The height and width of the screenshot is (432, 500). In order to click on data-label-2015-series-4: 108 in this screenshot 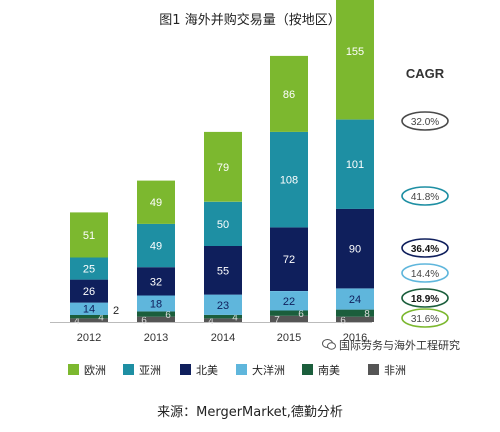, I will do `click(289, 181)`.